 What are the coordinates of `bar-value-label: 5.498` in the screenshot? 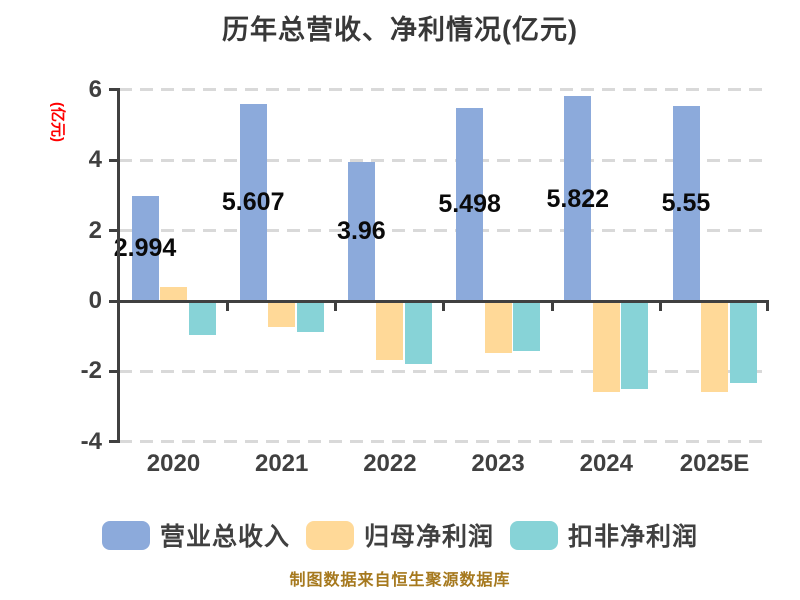 It's located at (469, 204).